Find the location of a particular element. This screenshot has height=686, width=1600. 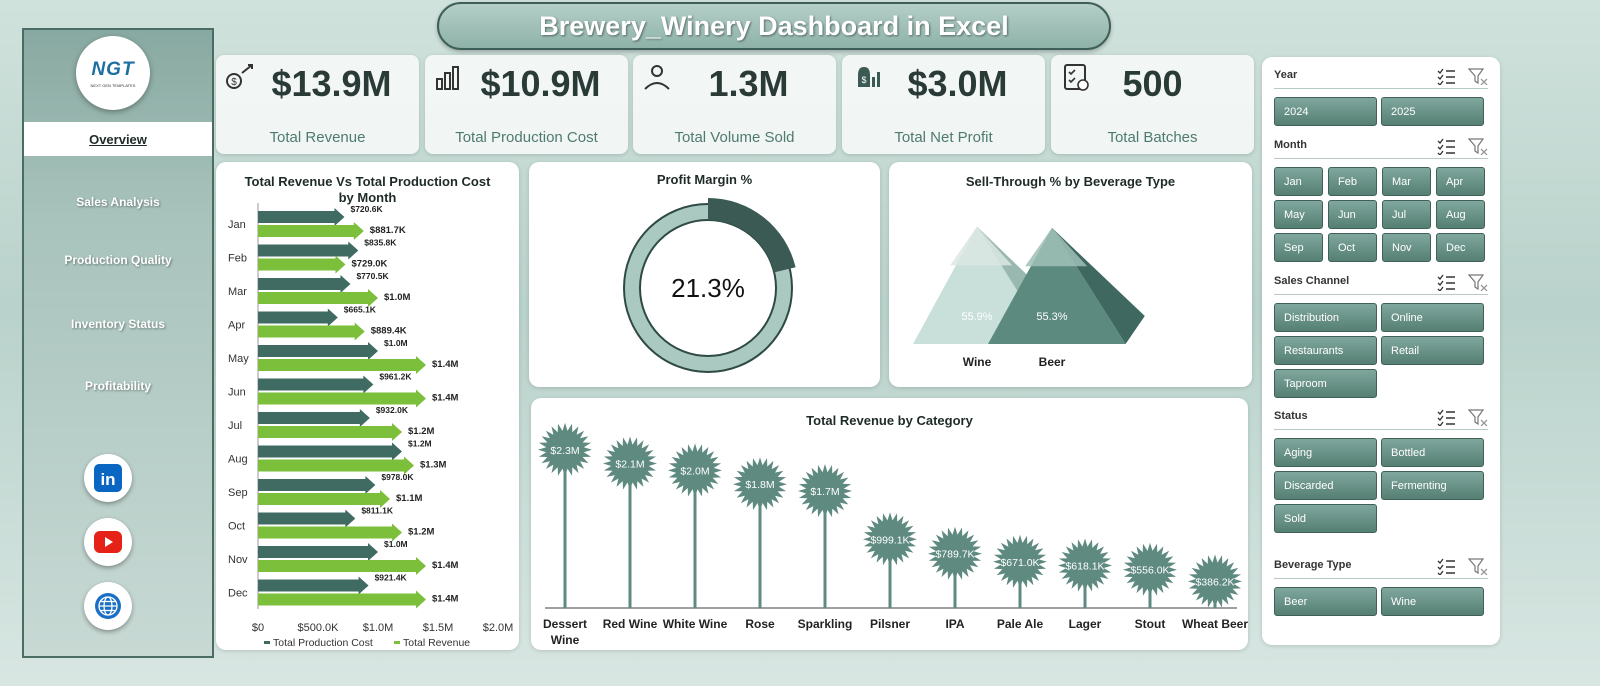

ngt-logo: NGT NEXT GEN TEMPLATES is located at coordinates (113, 73).